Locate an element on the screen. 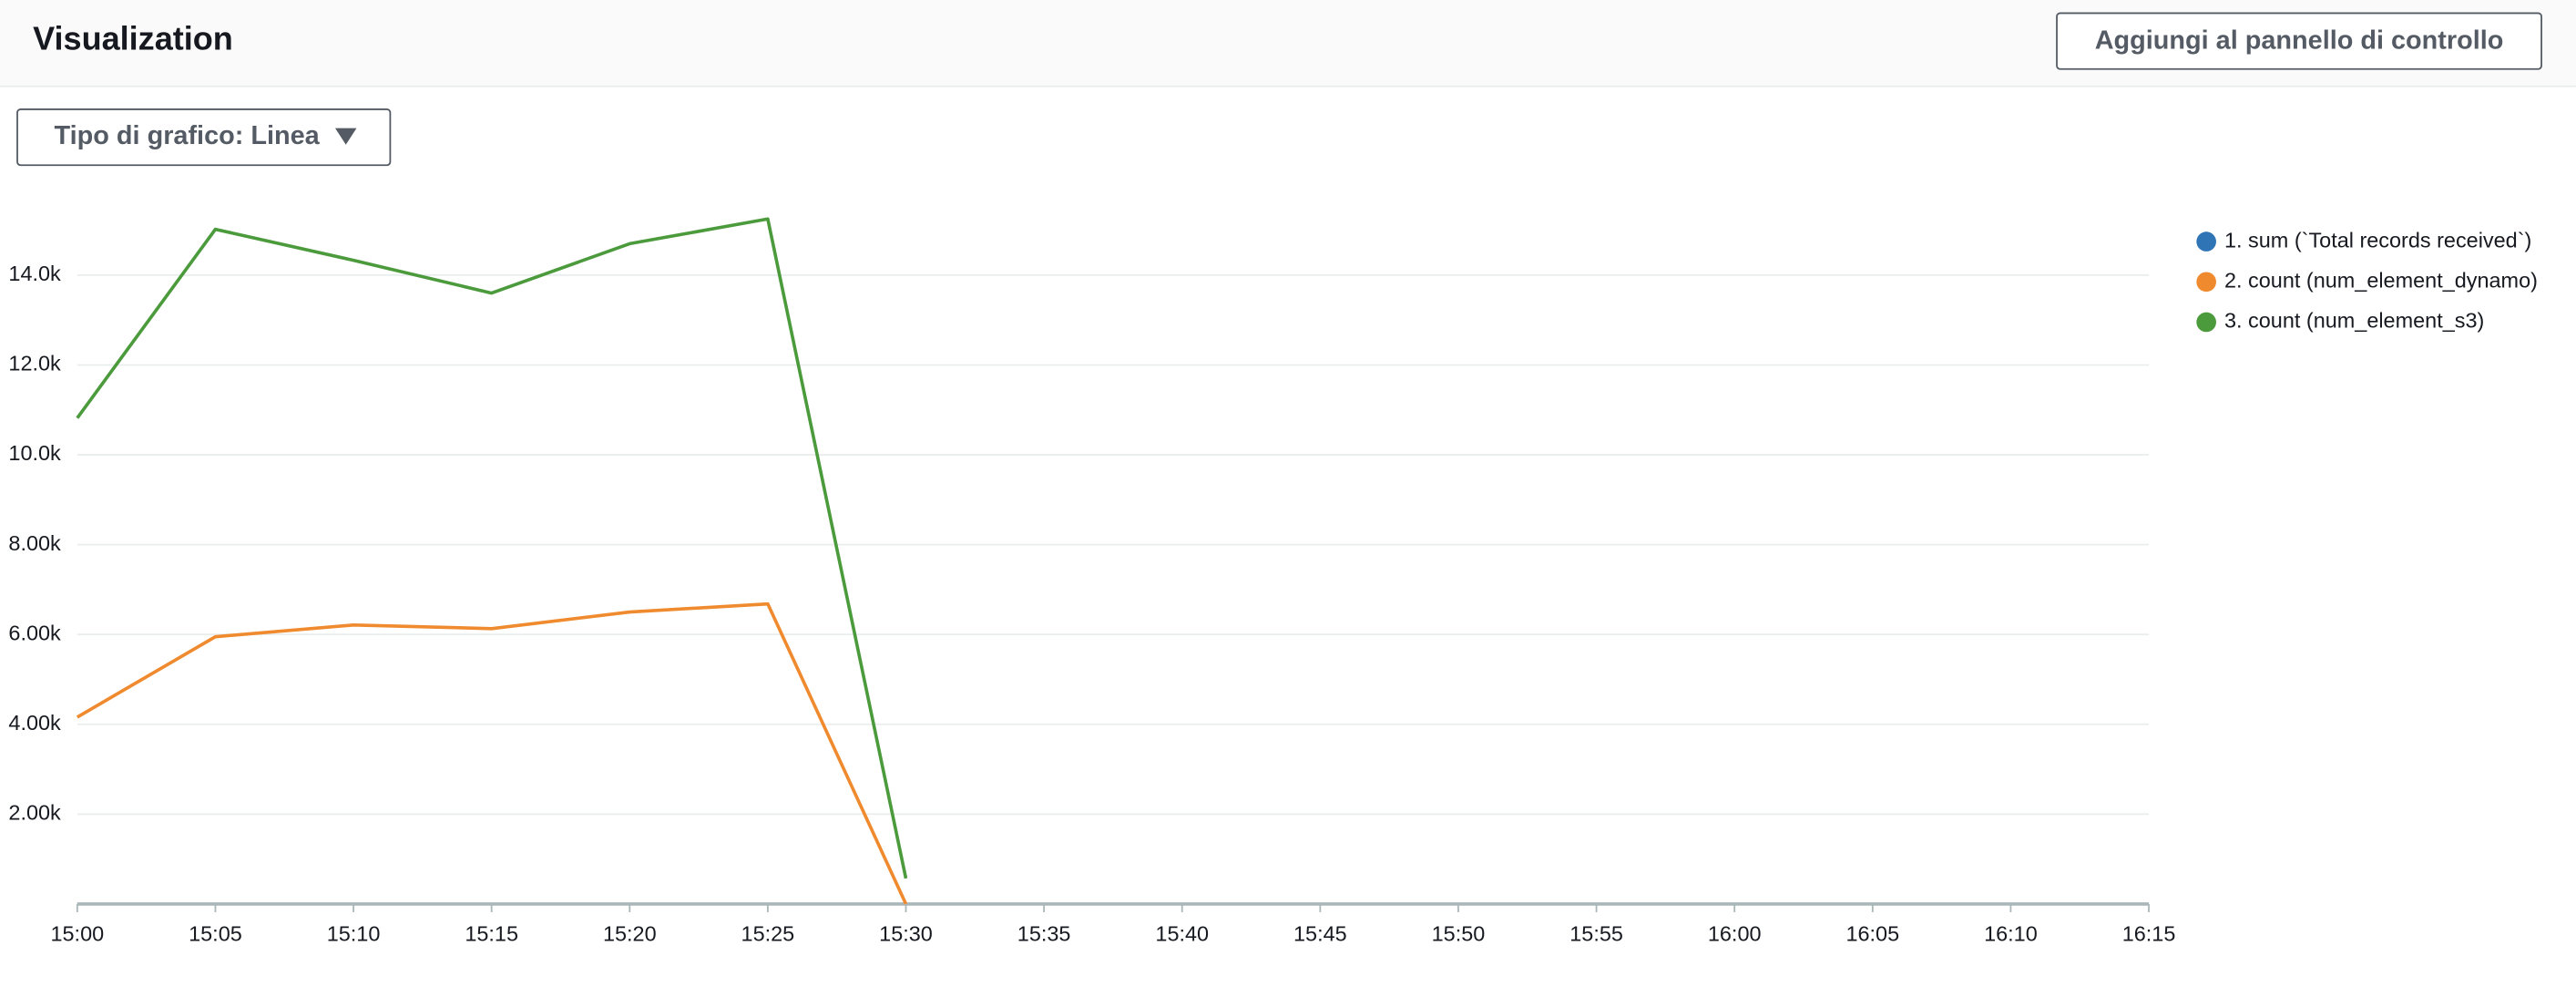 Image resolution: width=2576 pixels, height=997 pixels. x-tick-label: 15:00 is located at coordinates (77, 933).